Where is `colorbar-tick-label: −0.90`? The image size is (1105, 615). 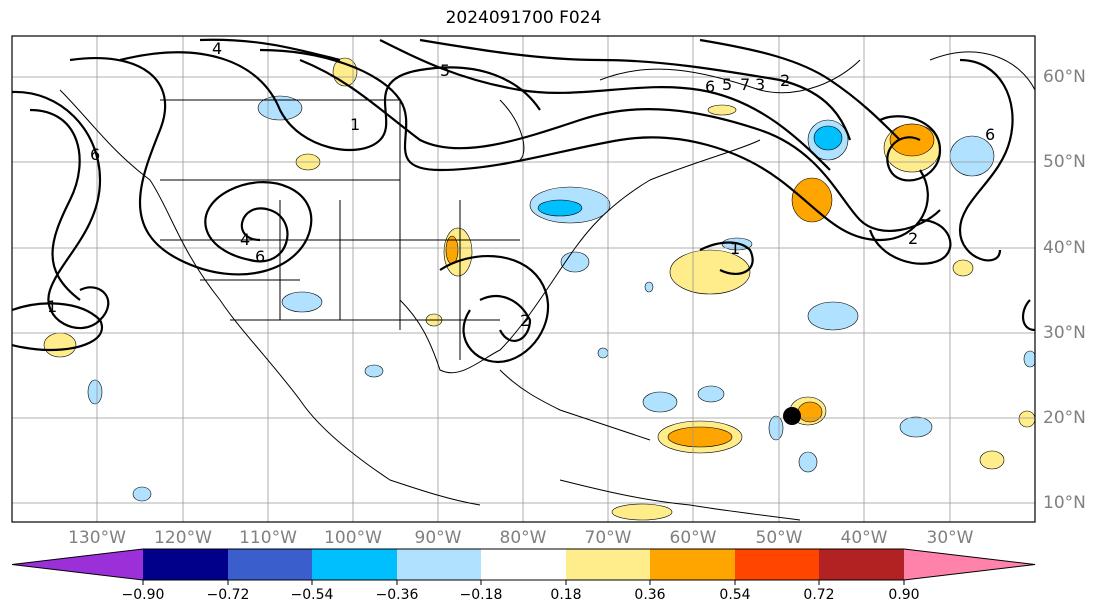 colorbar-tick-label: −0.90 is located at coordinates (143, 595).